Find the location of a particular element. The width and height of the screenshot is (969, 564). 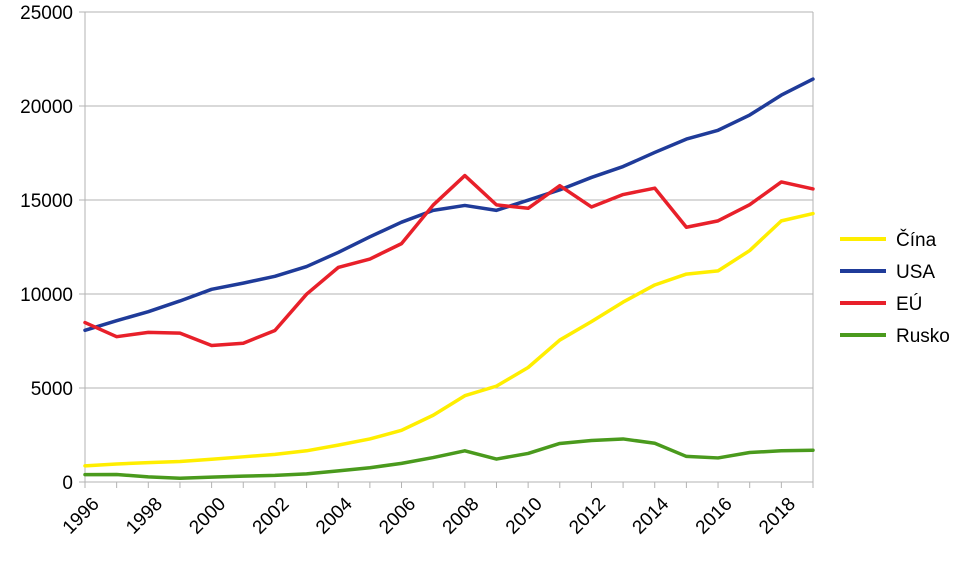

legend-label: EÚ is located at coordinates (909, 304).